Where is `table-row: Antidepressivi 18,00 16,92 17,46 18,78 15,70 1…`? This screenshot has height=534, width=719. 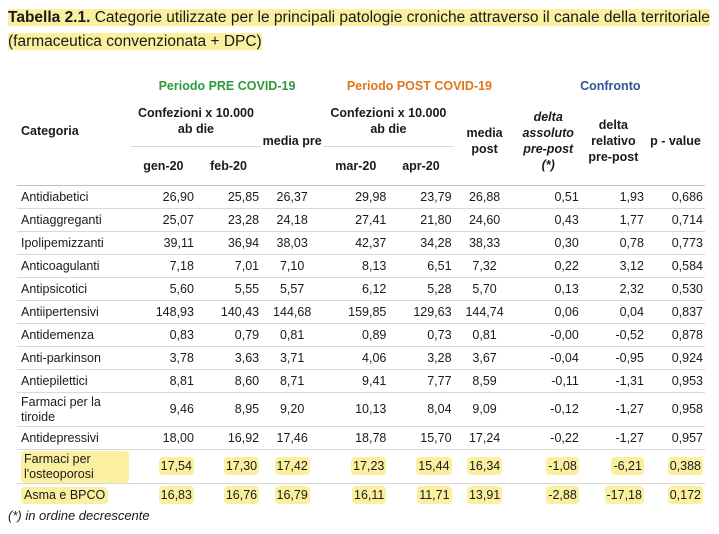 table-row: Antidepressivi 18,00 16,92 17,46 18,78 15,70 1… is located at coordinates (361, 438).